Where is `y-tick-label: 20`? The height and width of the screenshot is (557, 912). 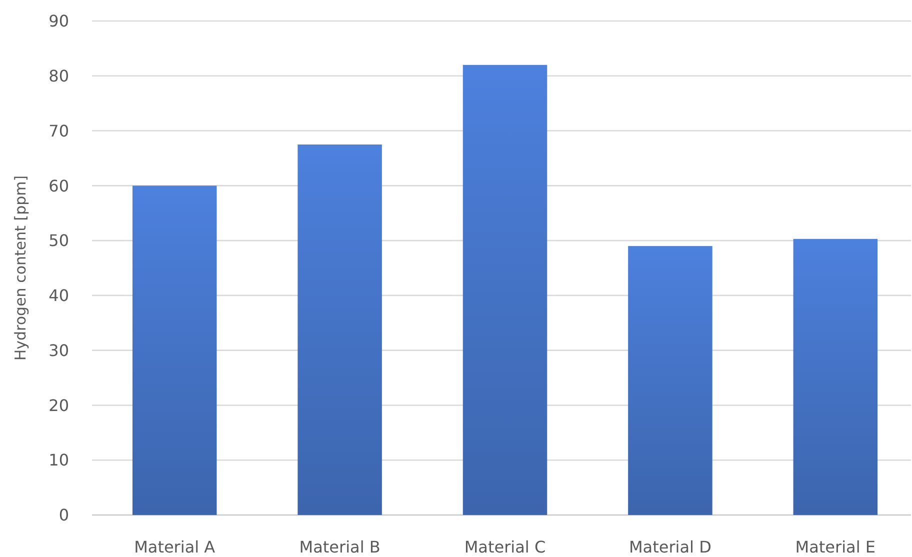 y-tick-label: 20 is located at coordinates (58, 405).